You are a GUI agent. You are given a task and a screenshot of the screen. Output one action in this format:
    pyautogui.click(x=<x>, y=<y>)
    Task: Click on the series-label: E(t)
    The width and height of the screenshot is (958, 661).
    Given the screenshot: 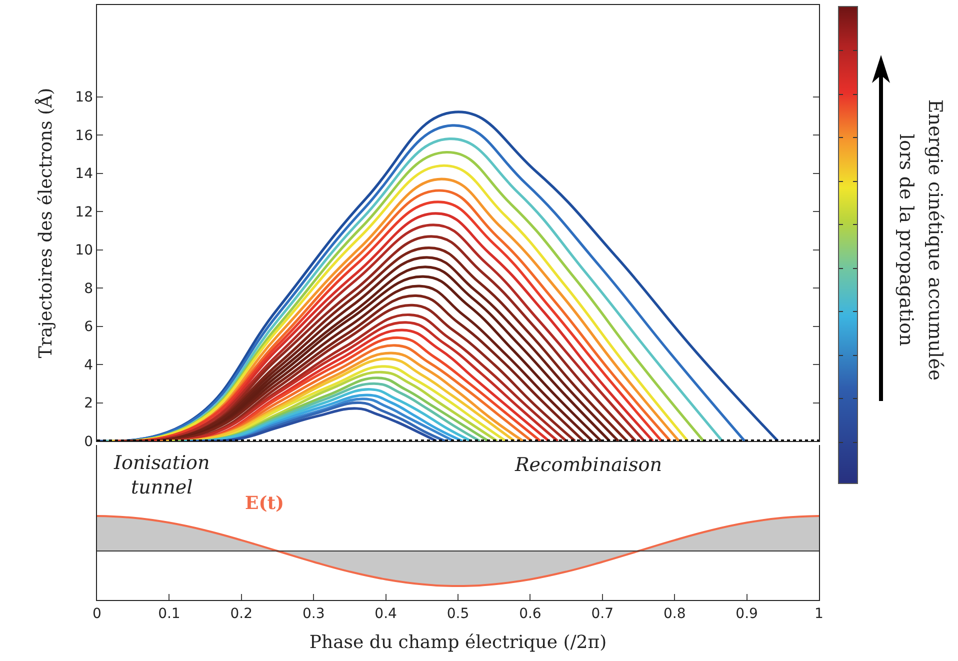 What is the action you would take?
    pyautogui.click(x=264, y=503)
    